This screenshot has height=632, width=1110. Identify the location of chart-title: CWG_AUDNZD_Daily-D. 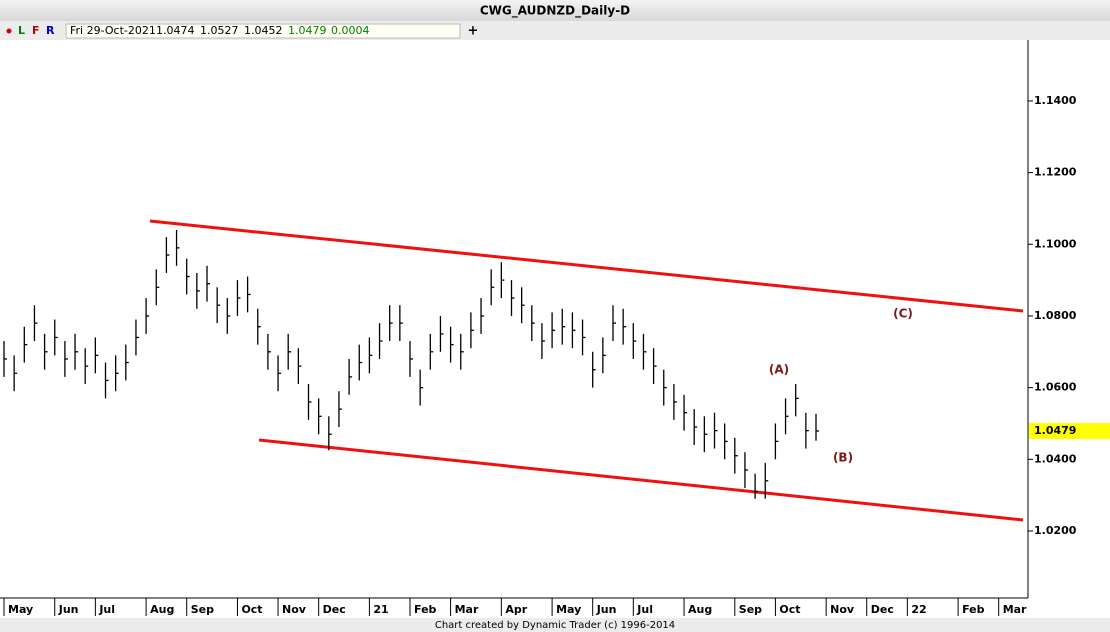
(555, 11).